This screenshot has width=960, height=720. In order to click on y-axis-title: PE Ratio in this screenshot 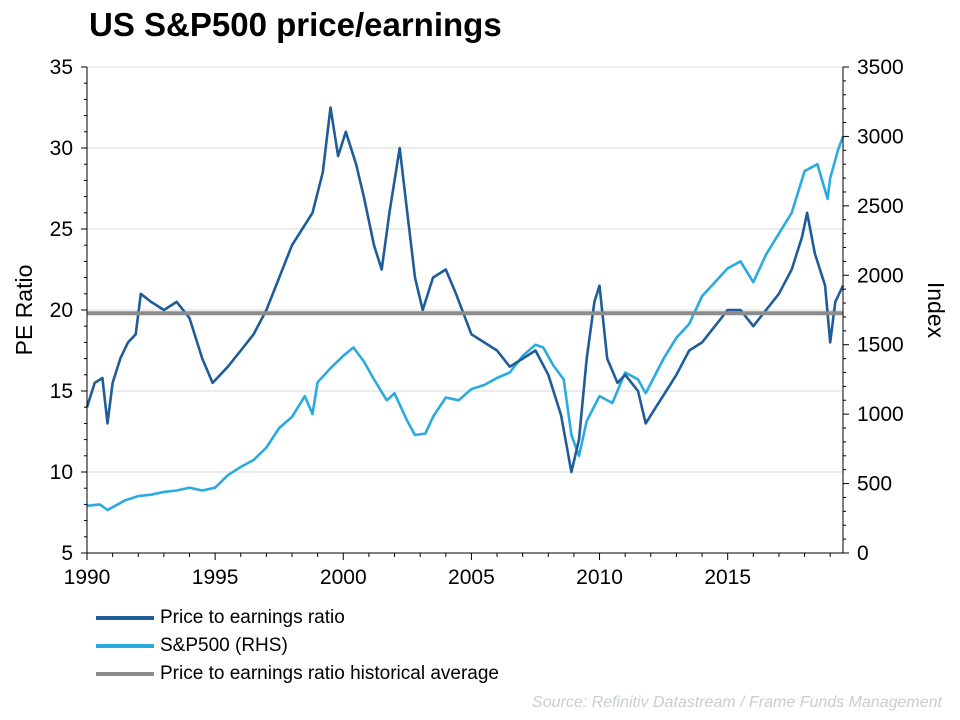, I will do `click(24, 310)`.